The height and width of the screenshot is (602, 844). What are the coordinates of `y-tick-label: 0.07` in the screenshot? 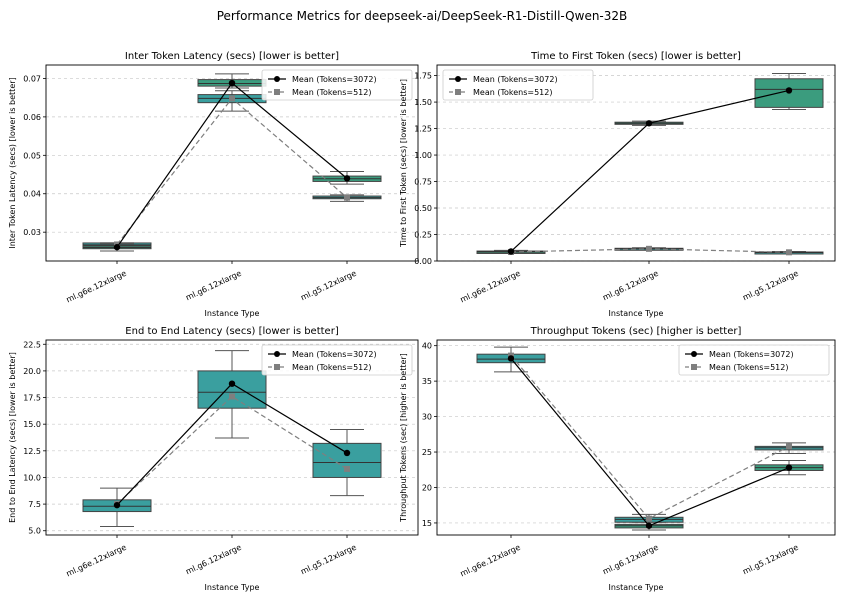 It's located at (32, 78).